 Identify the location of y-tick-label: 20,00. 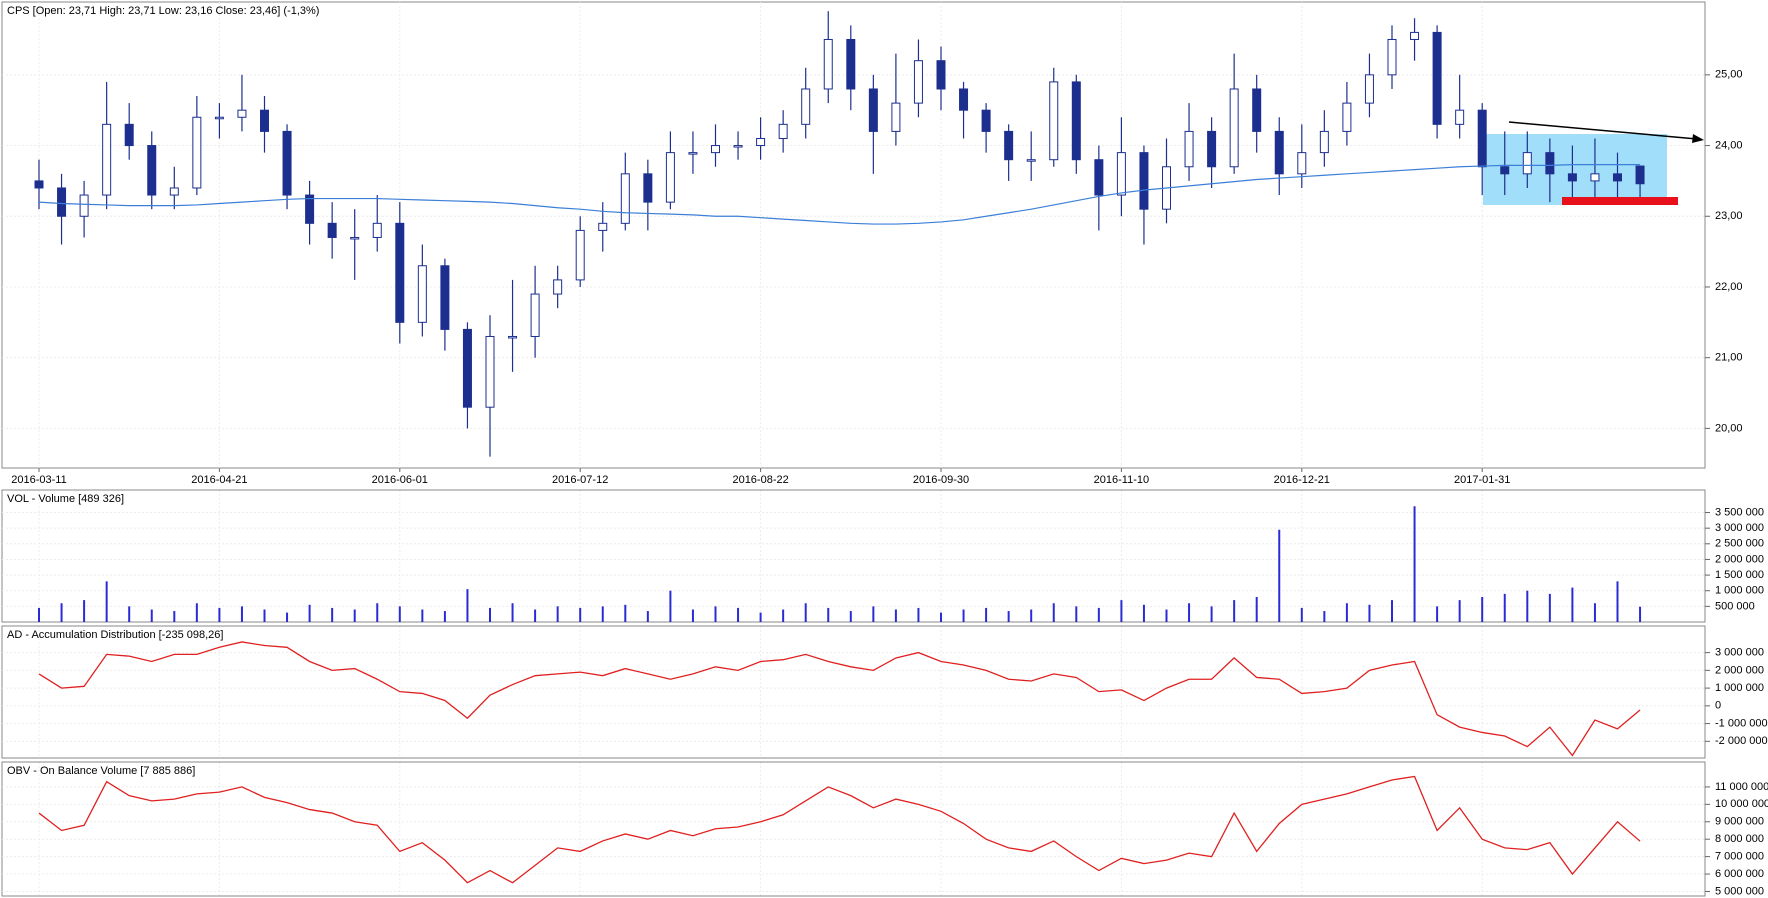
(1729, 428).